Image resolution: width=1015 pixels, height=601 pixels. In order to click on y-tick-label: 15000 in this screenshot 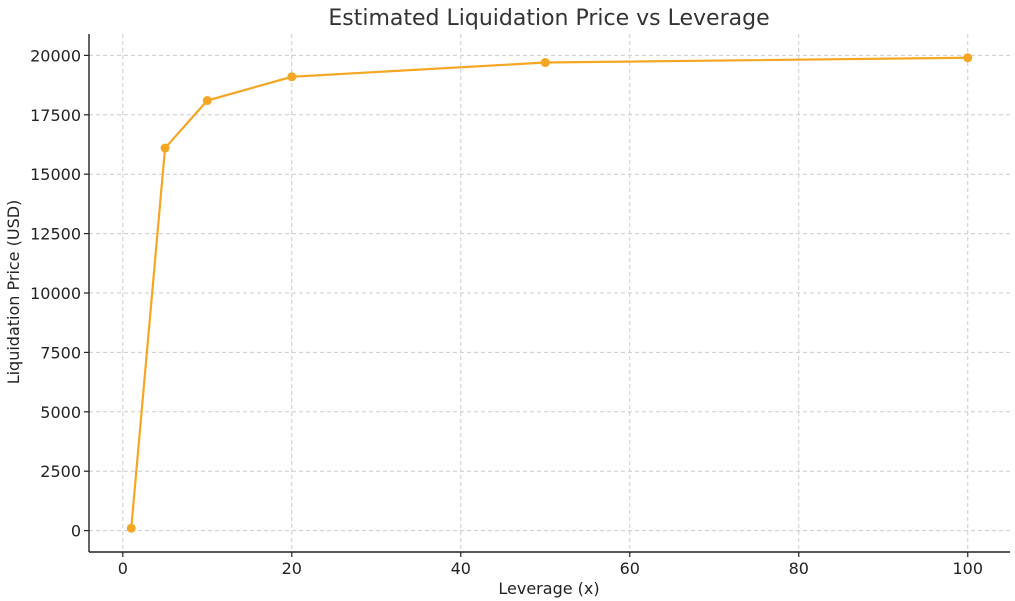, I will do `click(55, 174)`.